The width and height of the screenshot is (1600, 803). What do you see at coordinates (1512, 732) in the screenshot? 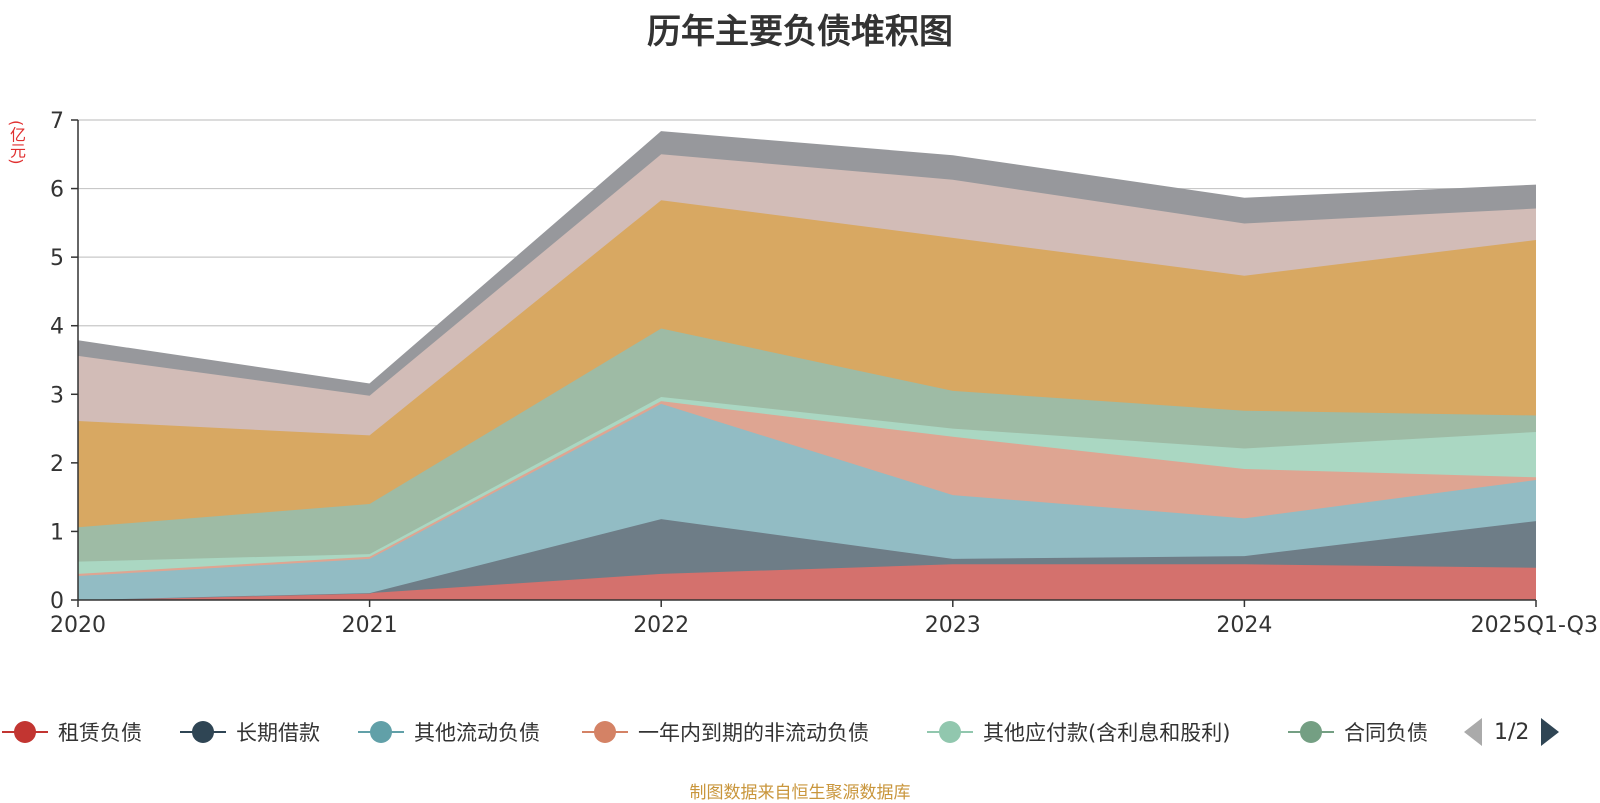
I see `legend-page-indicator: 1/2` at bounding box center [1512, 732].